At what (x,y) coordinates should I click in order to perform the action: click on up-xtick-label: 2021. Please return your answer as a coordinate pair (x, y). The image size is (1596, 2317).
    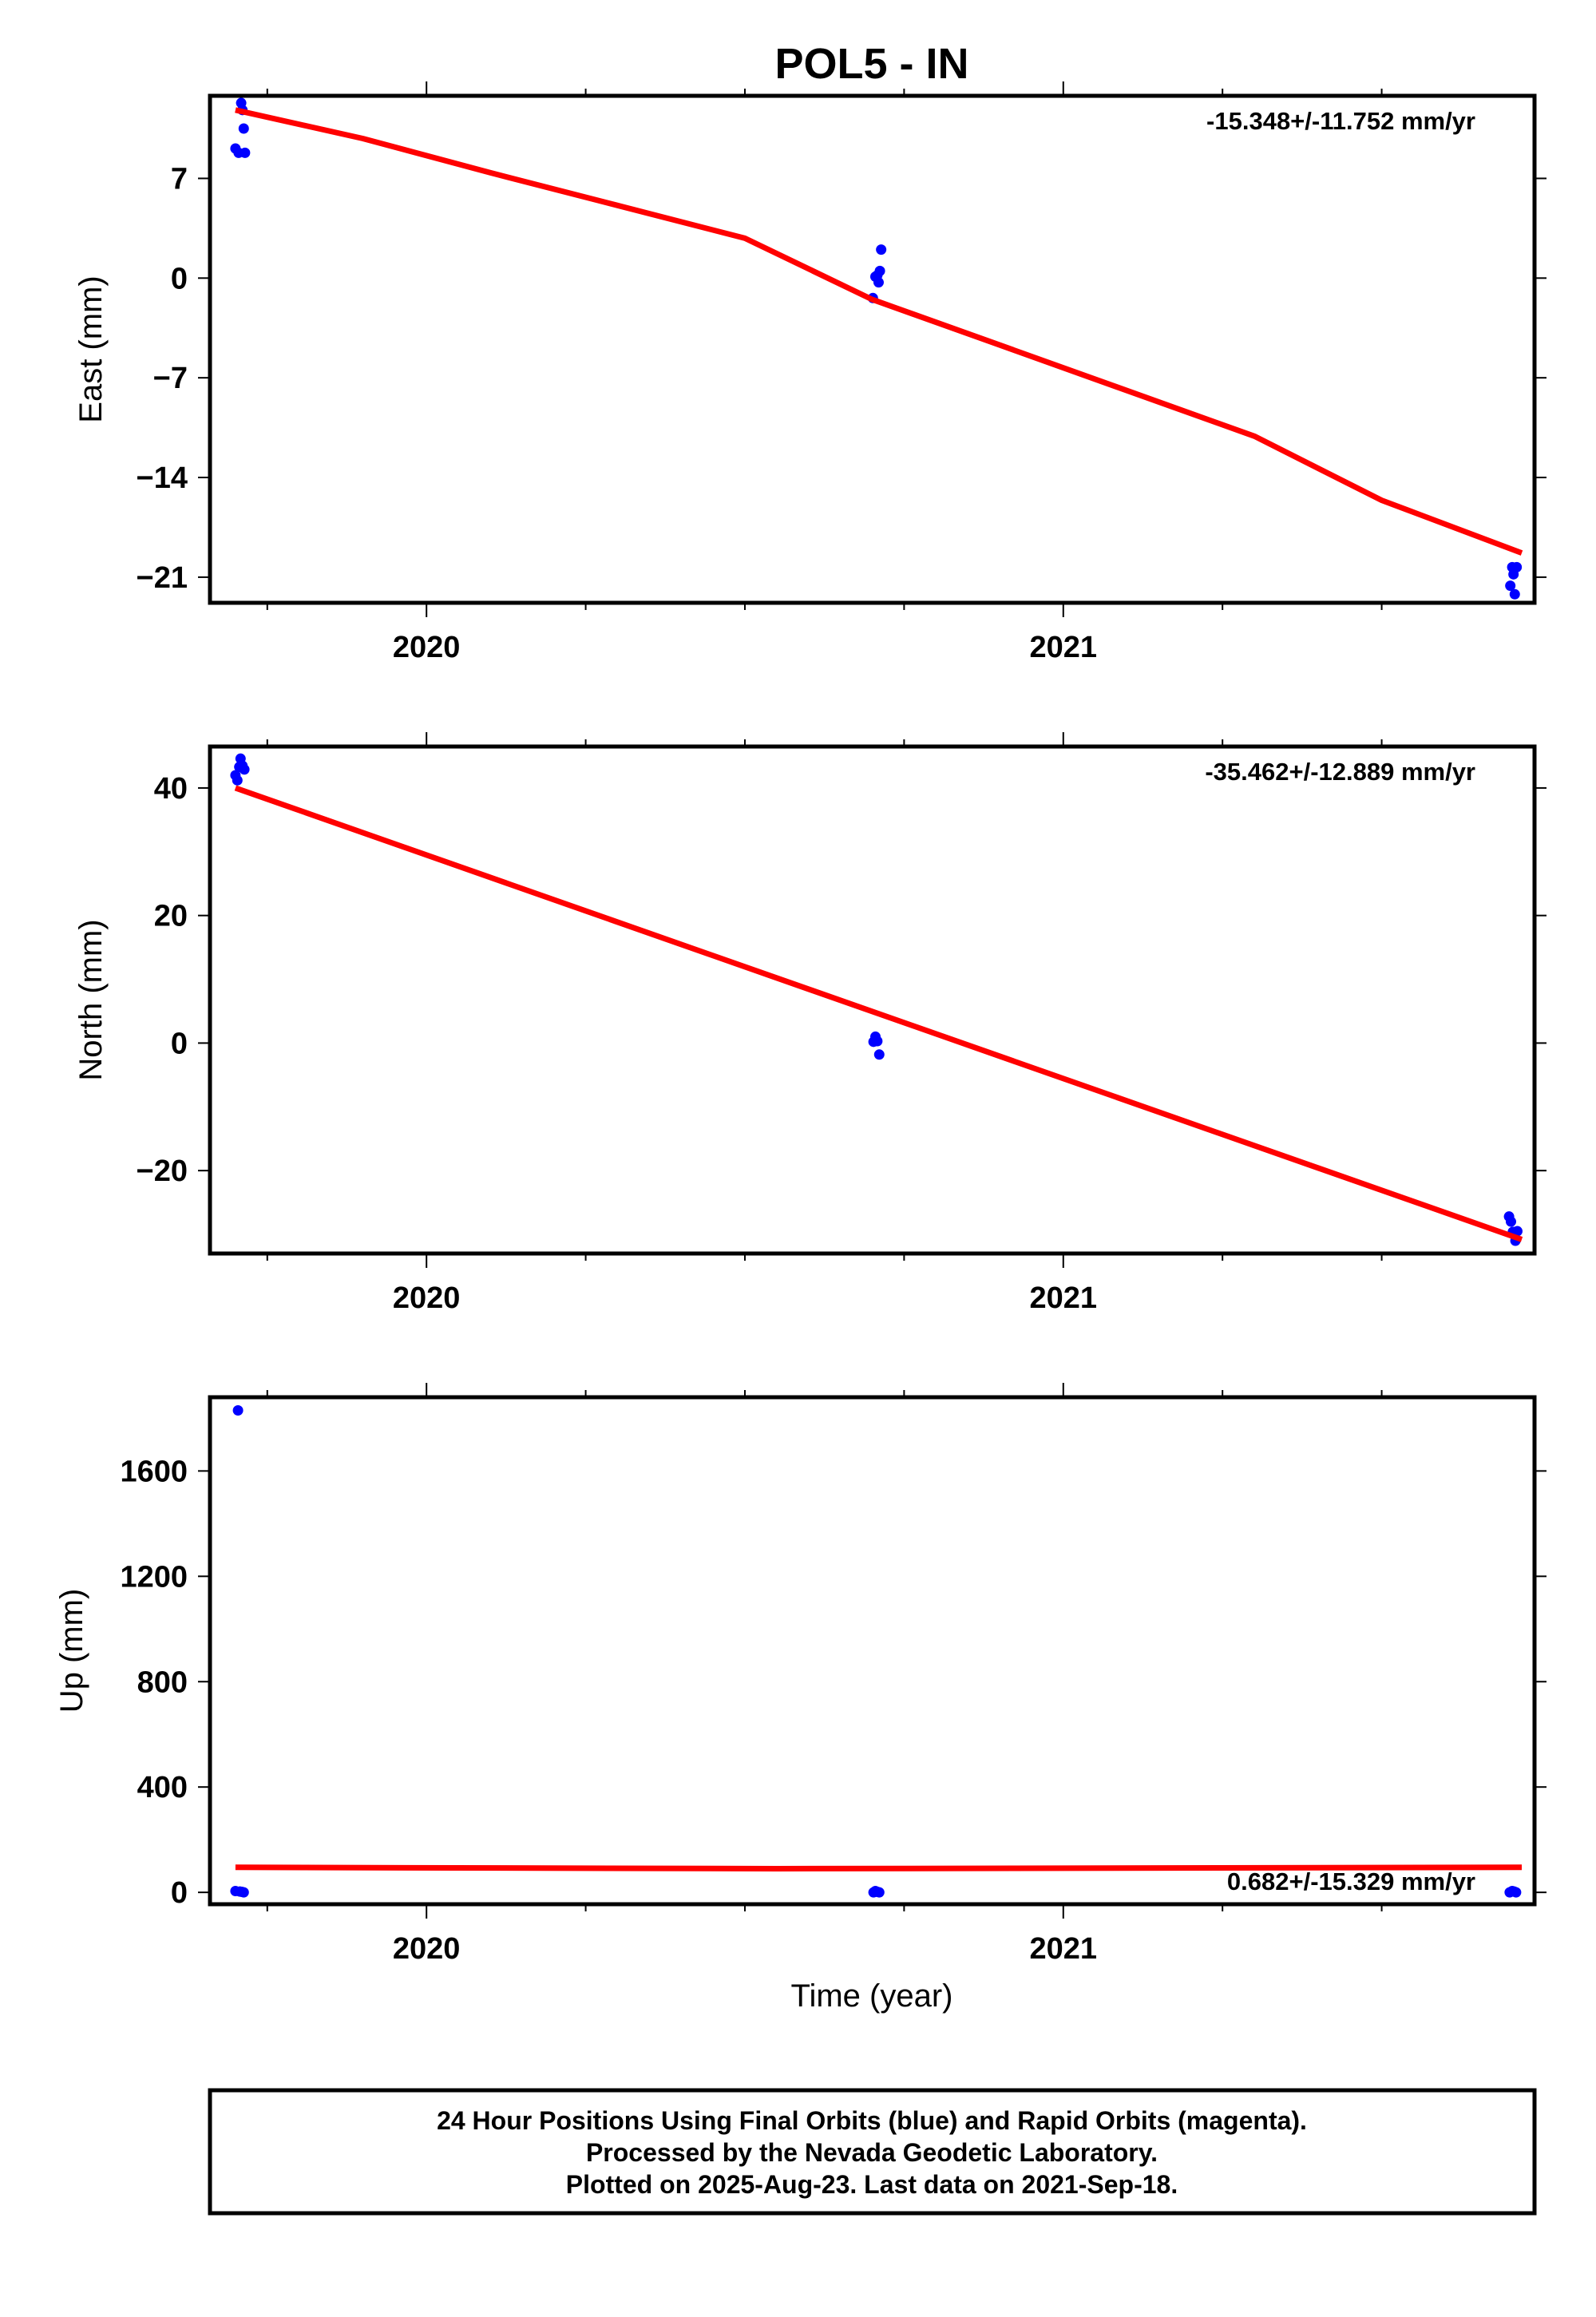
    Looking at the image, I should click on (1064, 1949).